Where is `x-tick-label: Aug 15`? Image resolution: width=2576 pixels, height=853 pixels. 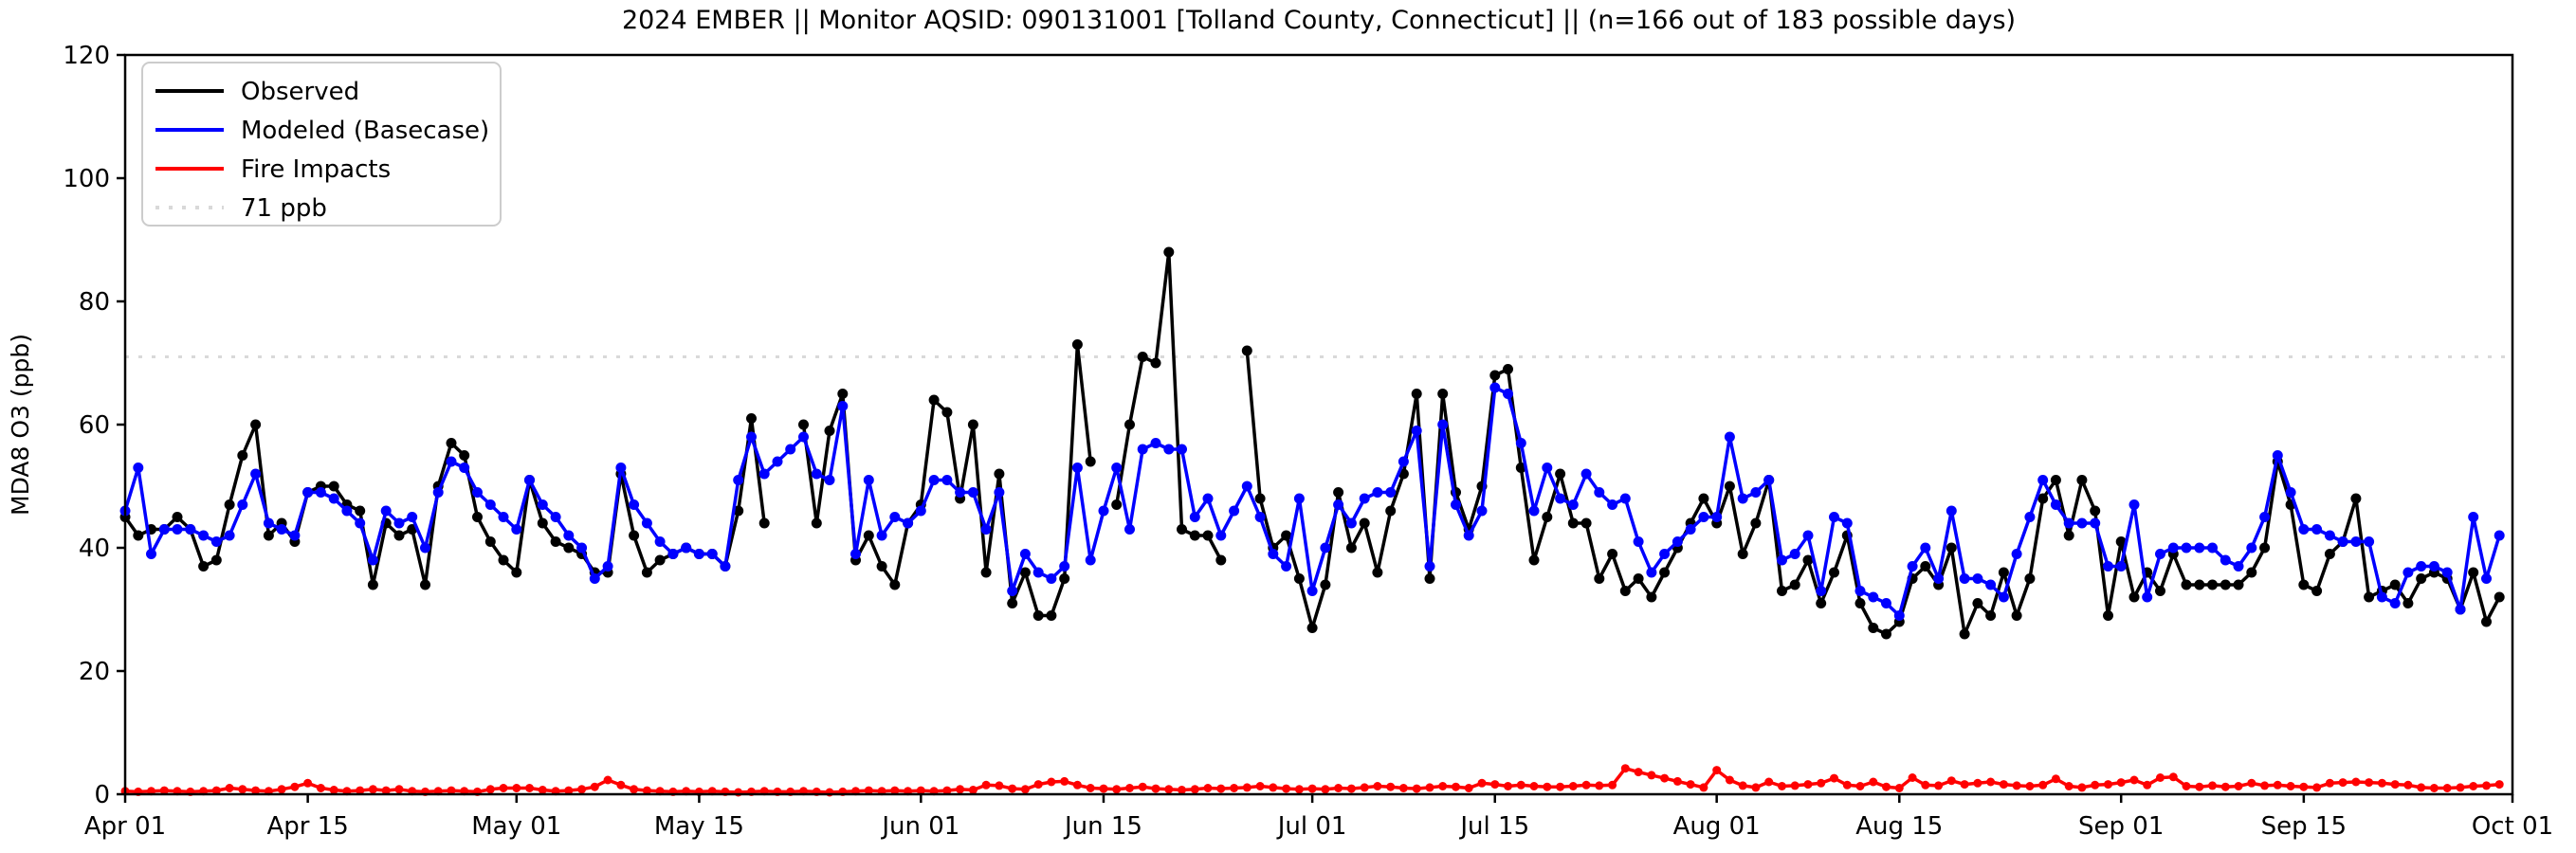
x-tick-label: Aug 15 is located at coordinates (1899, 826).